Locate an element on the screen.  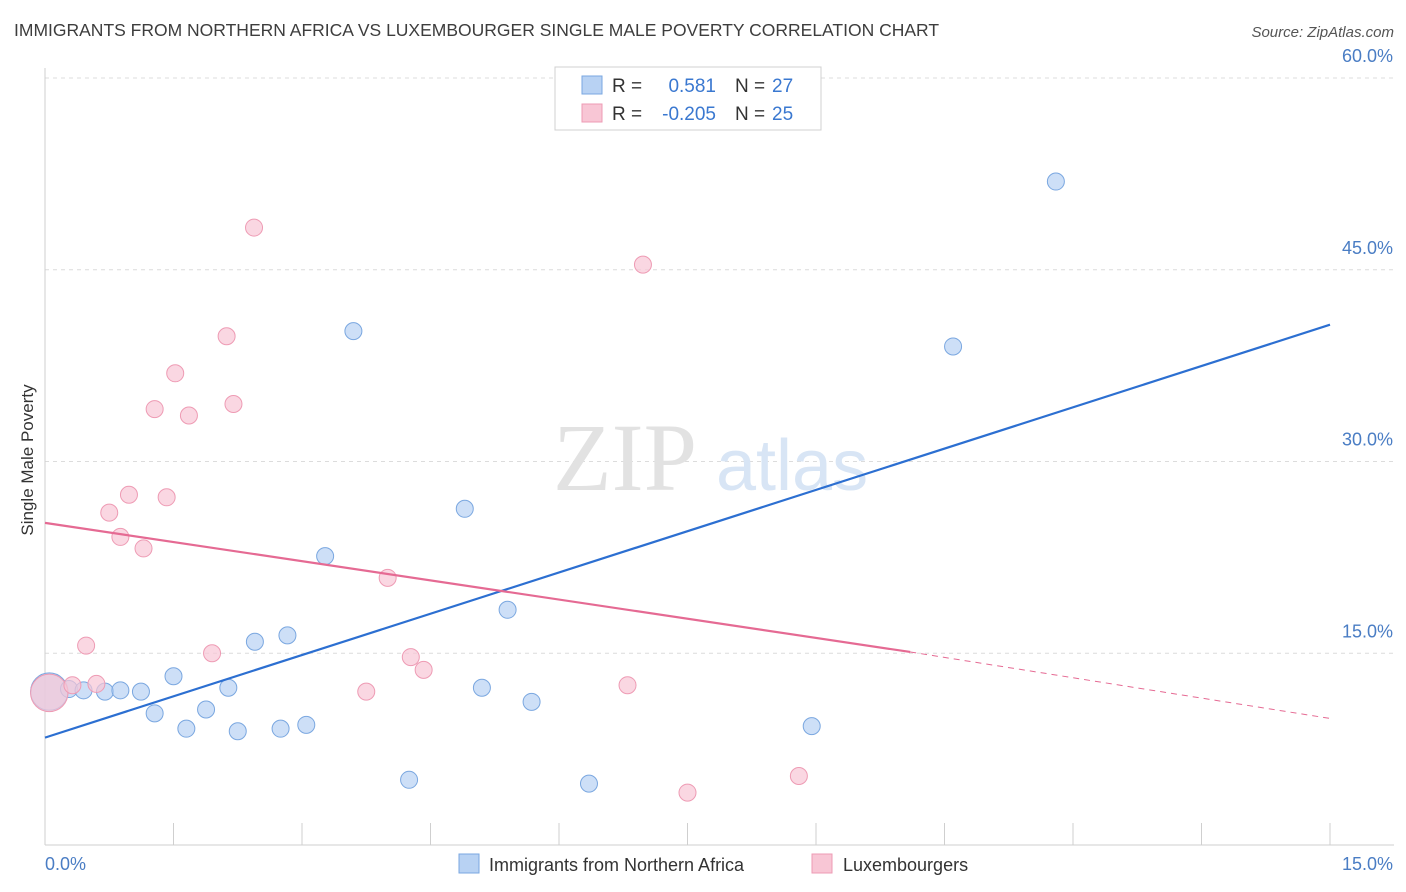
series-legend-label: Immigrants from Northern Africa is located at coordinates (617, 865).